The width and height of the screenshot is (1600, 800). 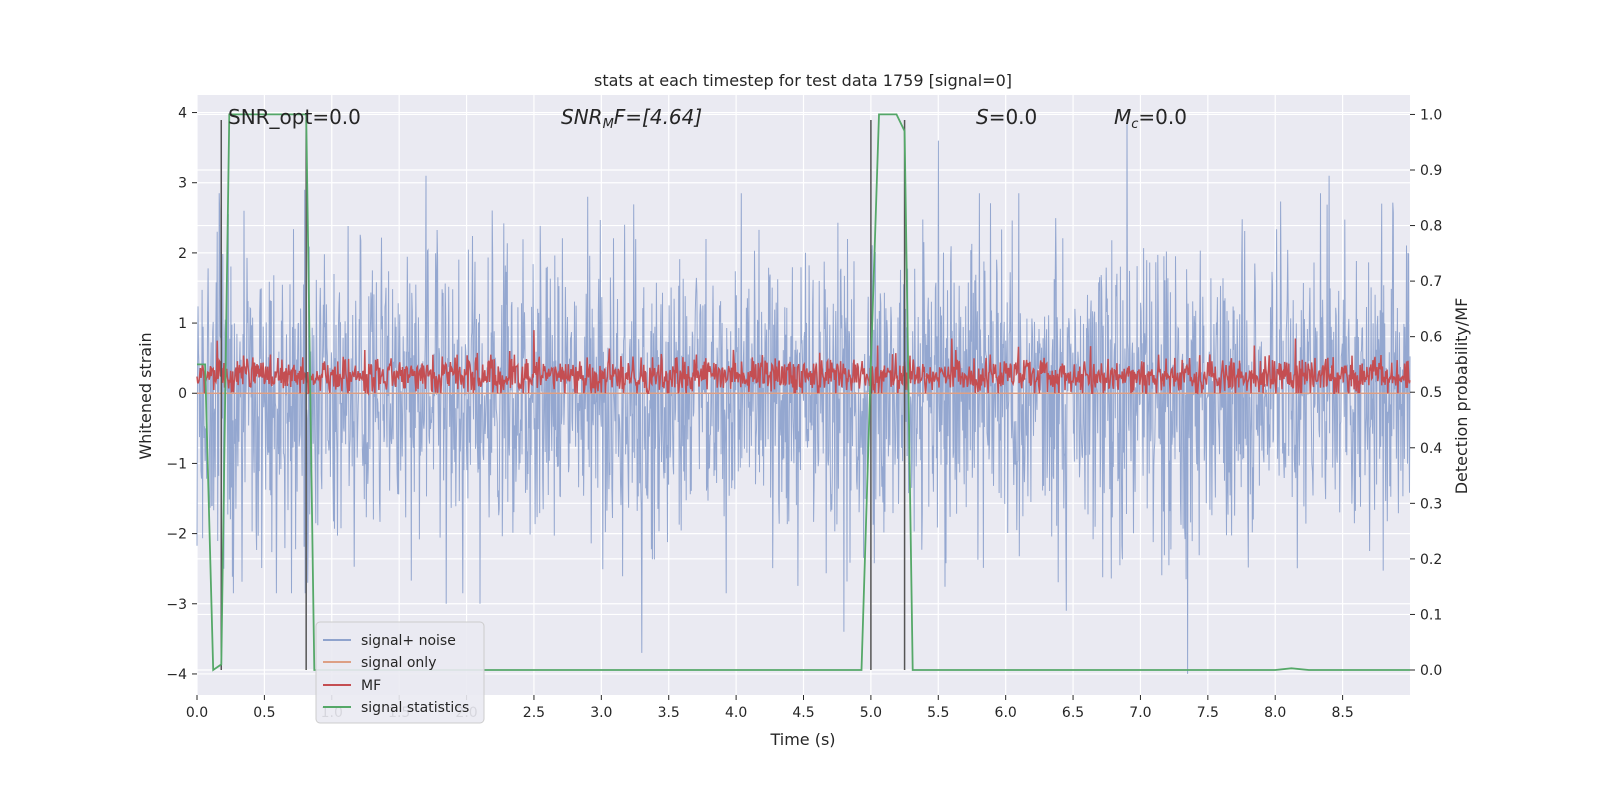 What do you see at coordinates (1140, 713) in the screenshot?
I see `x-tick-label-14: 7.0` at bounding box center [1140, 713].